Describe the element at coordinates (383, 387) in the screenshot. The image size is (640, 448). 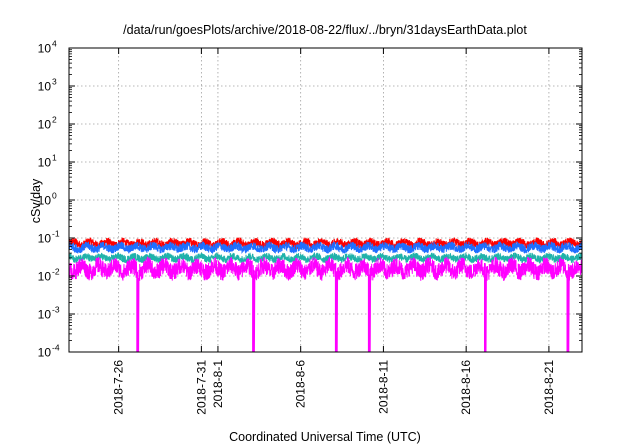
I see `x-tick-label: 2018-8-11` at that location.